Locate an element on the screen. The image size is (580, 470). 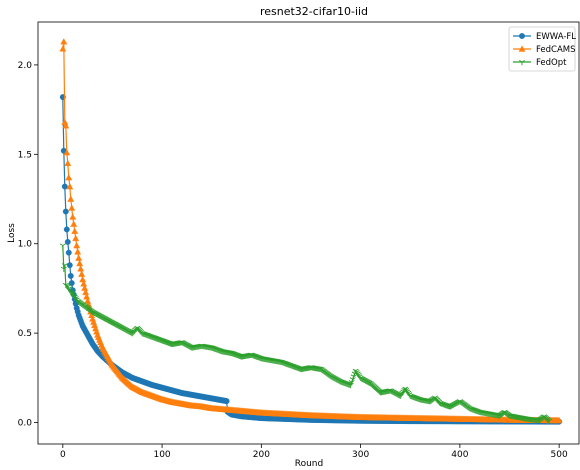
x-tick-label: 500 is located at coordinates (559, 455).